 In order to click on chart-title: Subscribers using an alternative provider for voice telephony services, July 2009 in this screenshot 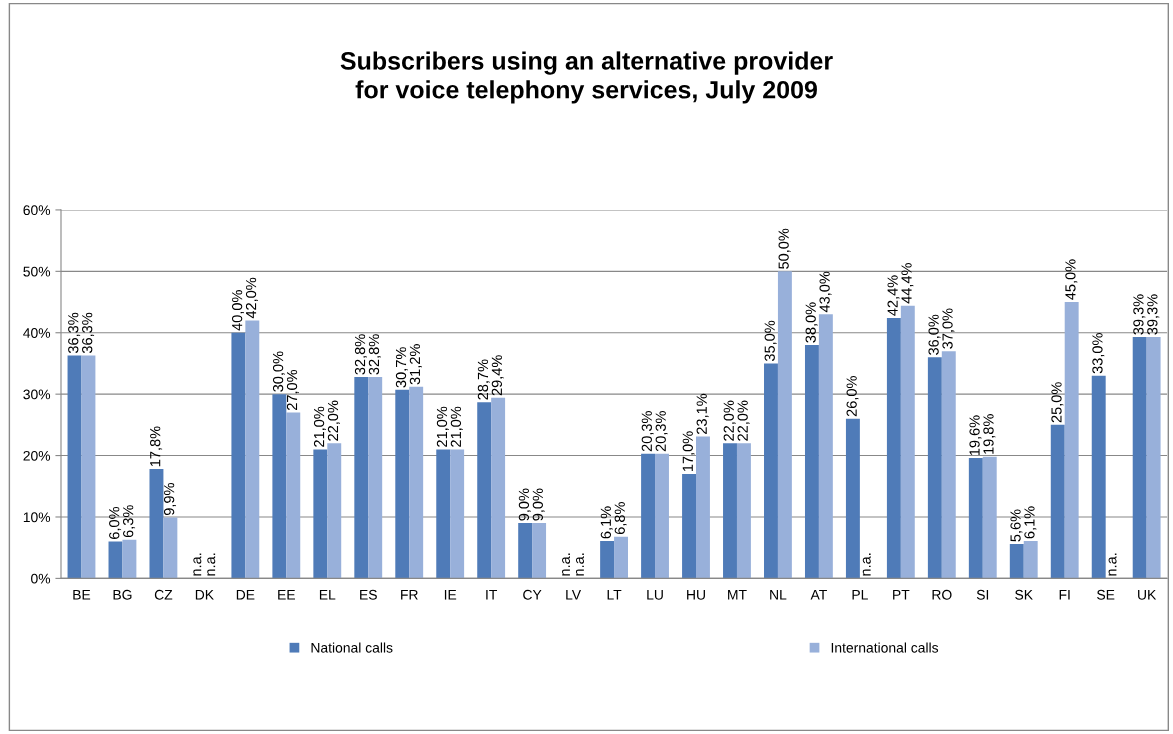, I will do `click(586, 77)`.